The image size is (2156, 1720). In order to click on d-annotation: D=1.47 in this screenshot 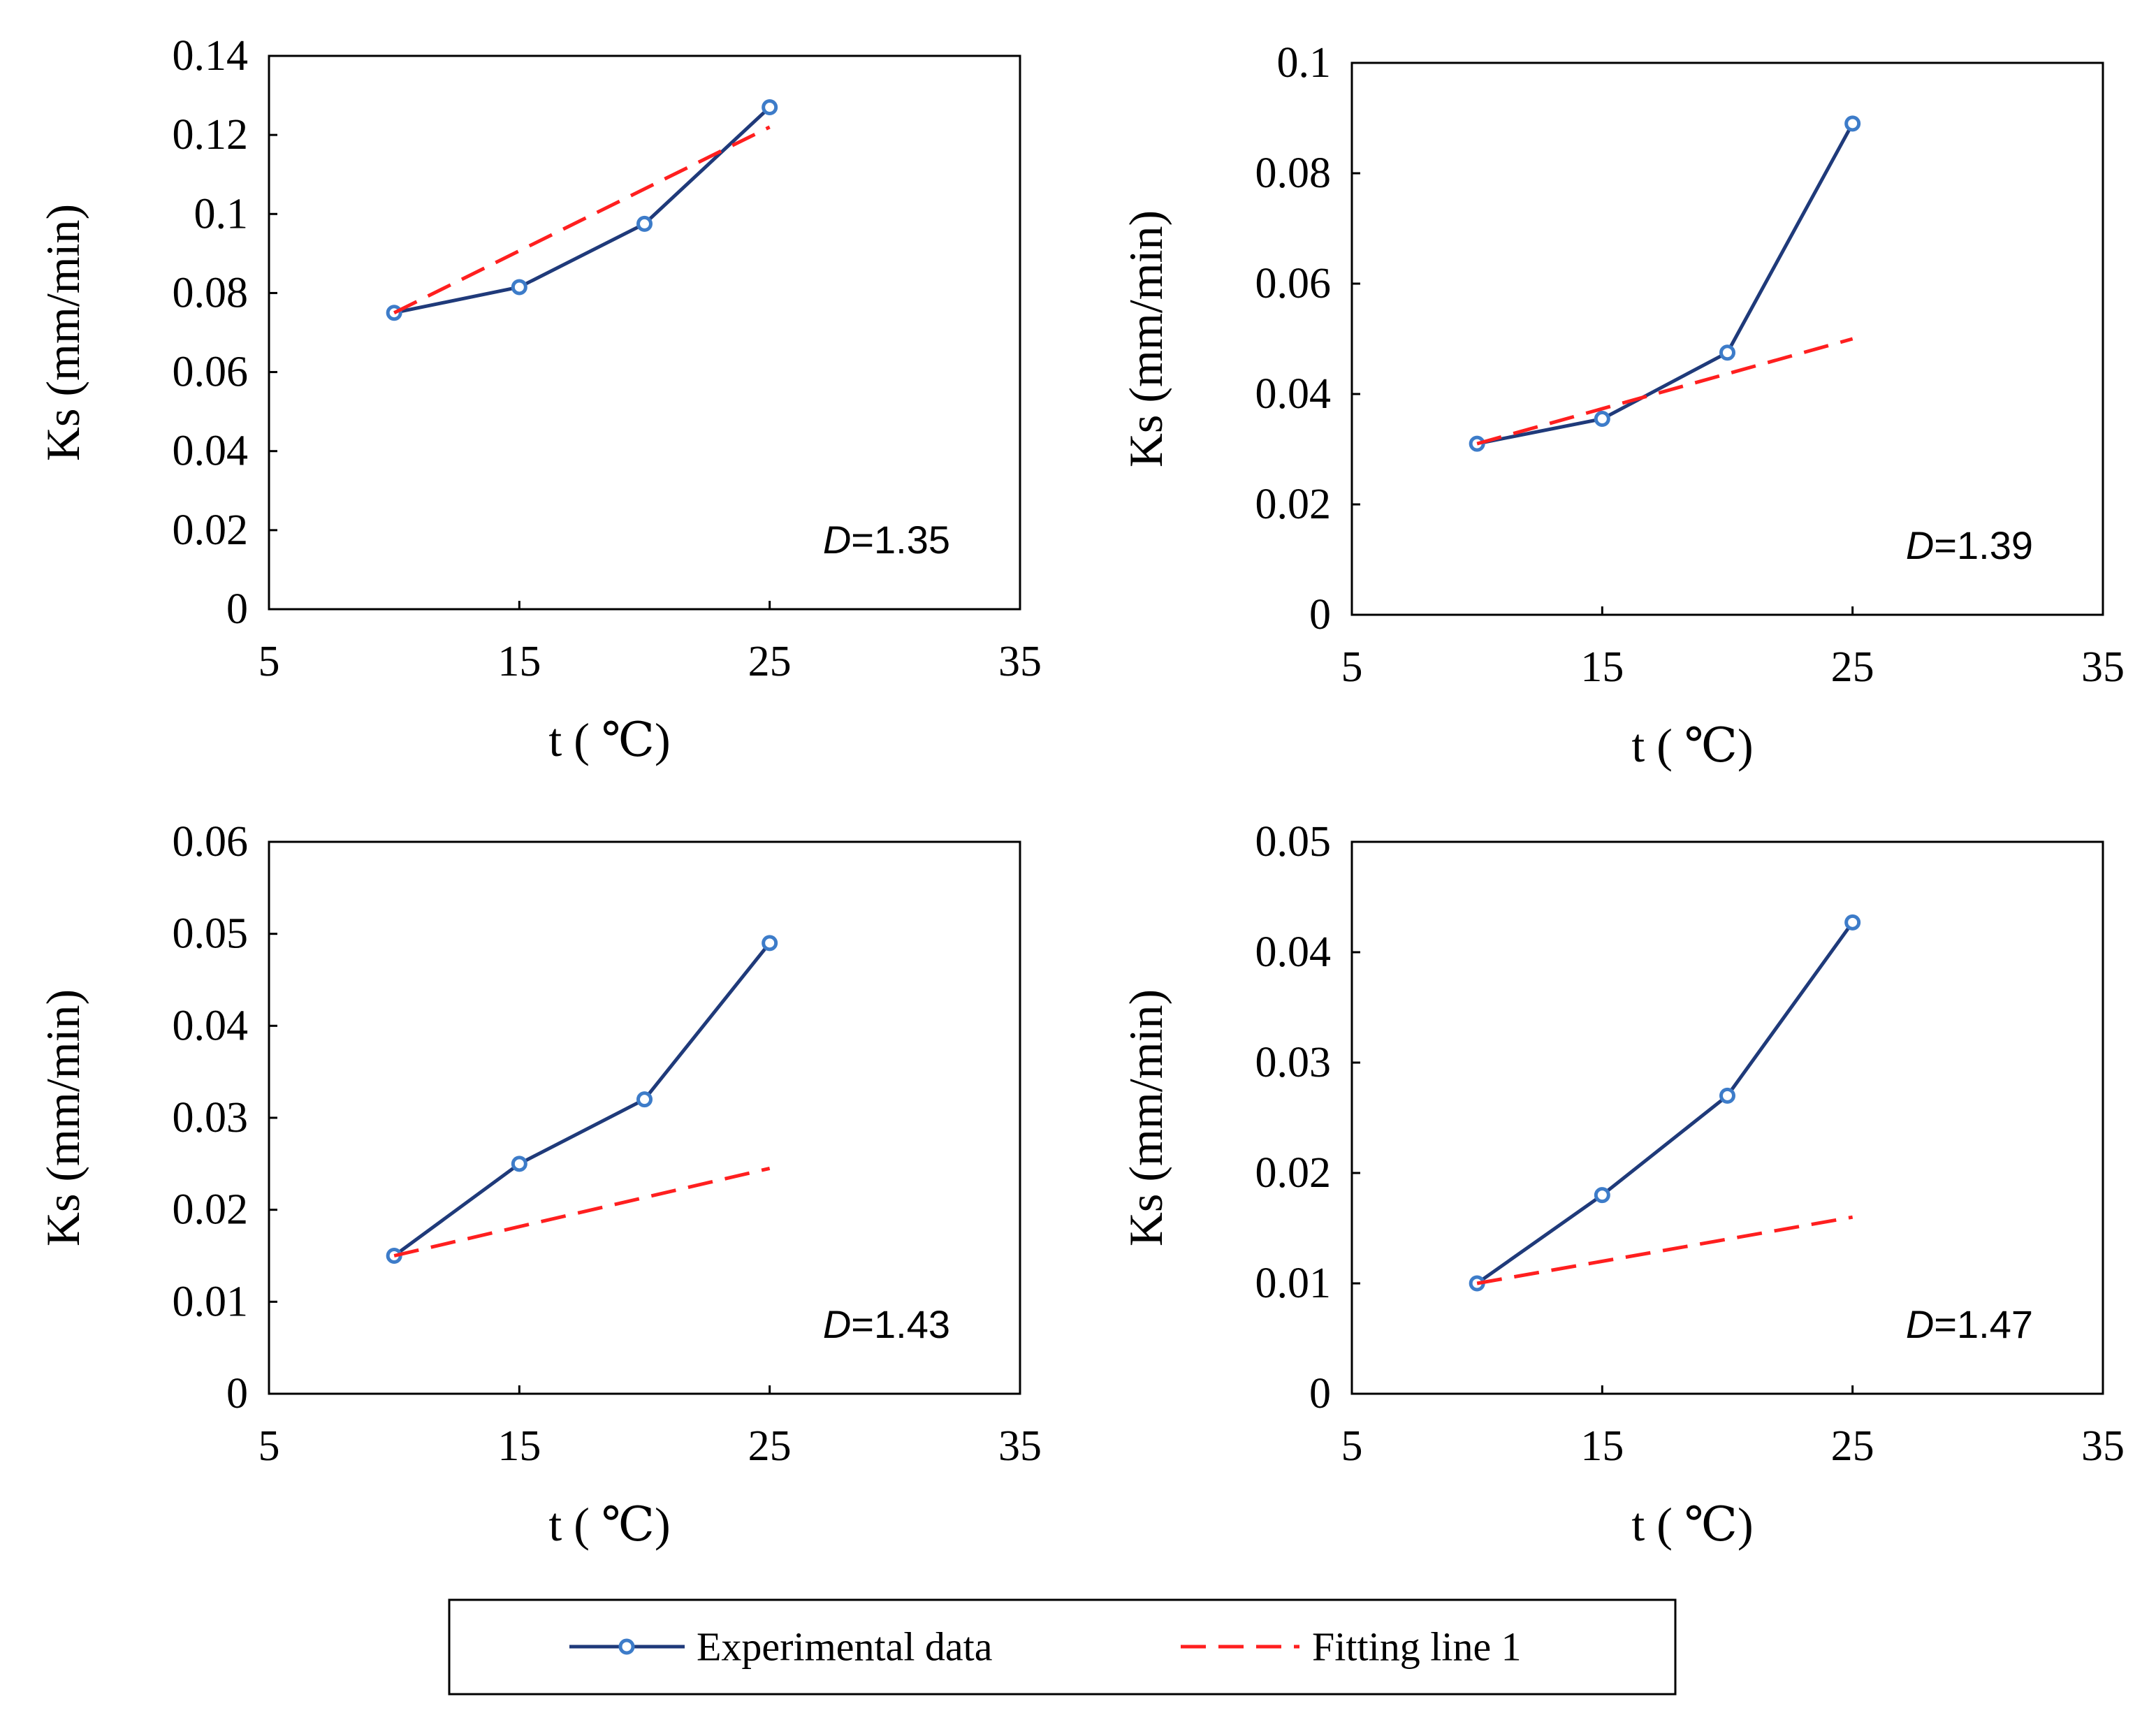, I will do `click(1969, 1324)`.